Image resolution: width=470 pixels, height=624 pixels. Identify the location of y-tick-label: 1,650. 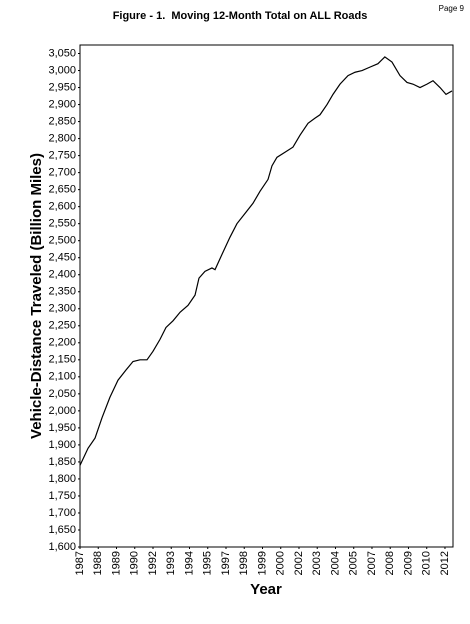
(62, 530).